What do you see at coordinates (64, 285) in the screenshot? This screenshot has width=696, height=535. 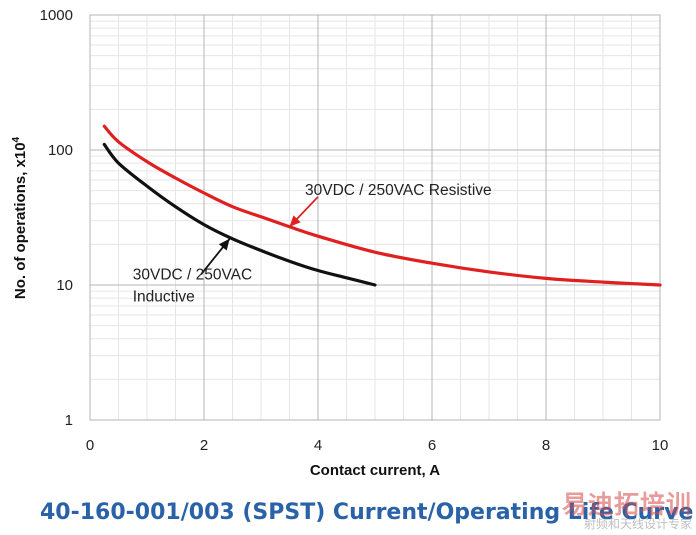 I see `y-tick-label: 10` at bounding box center [64, 285].